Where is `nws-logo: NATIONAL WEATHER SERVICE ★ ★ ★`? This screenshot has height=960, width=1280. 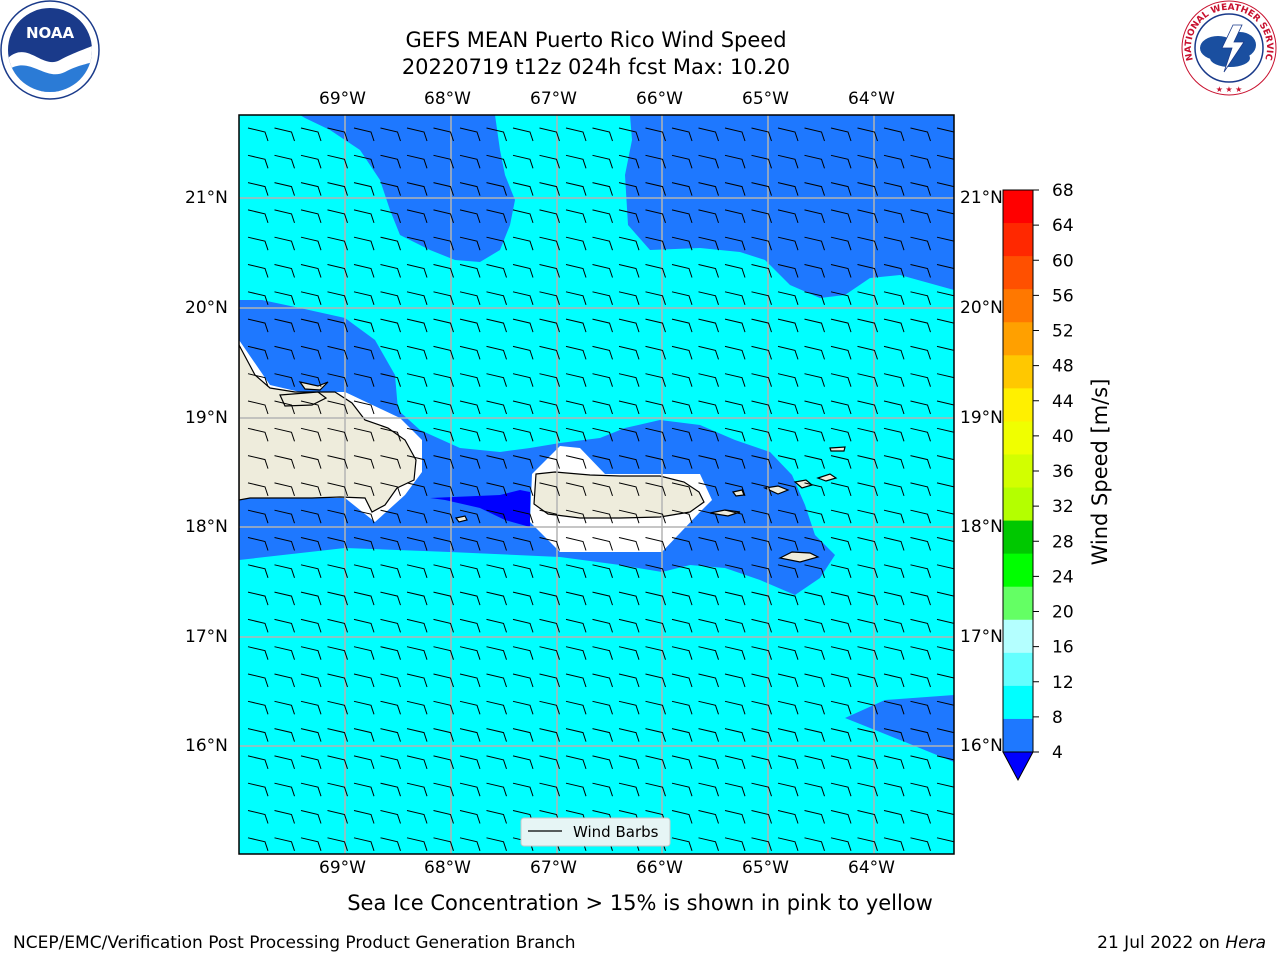 nws-logo: NATIONAL WEATHER SERVICE ★ ★ ★ is located at coordinates (638, 48).